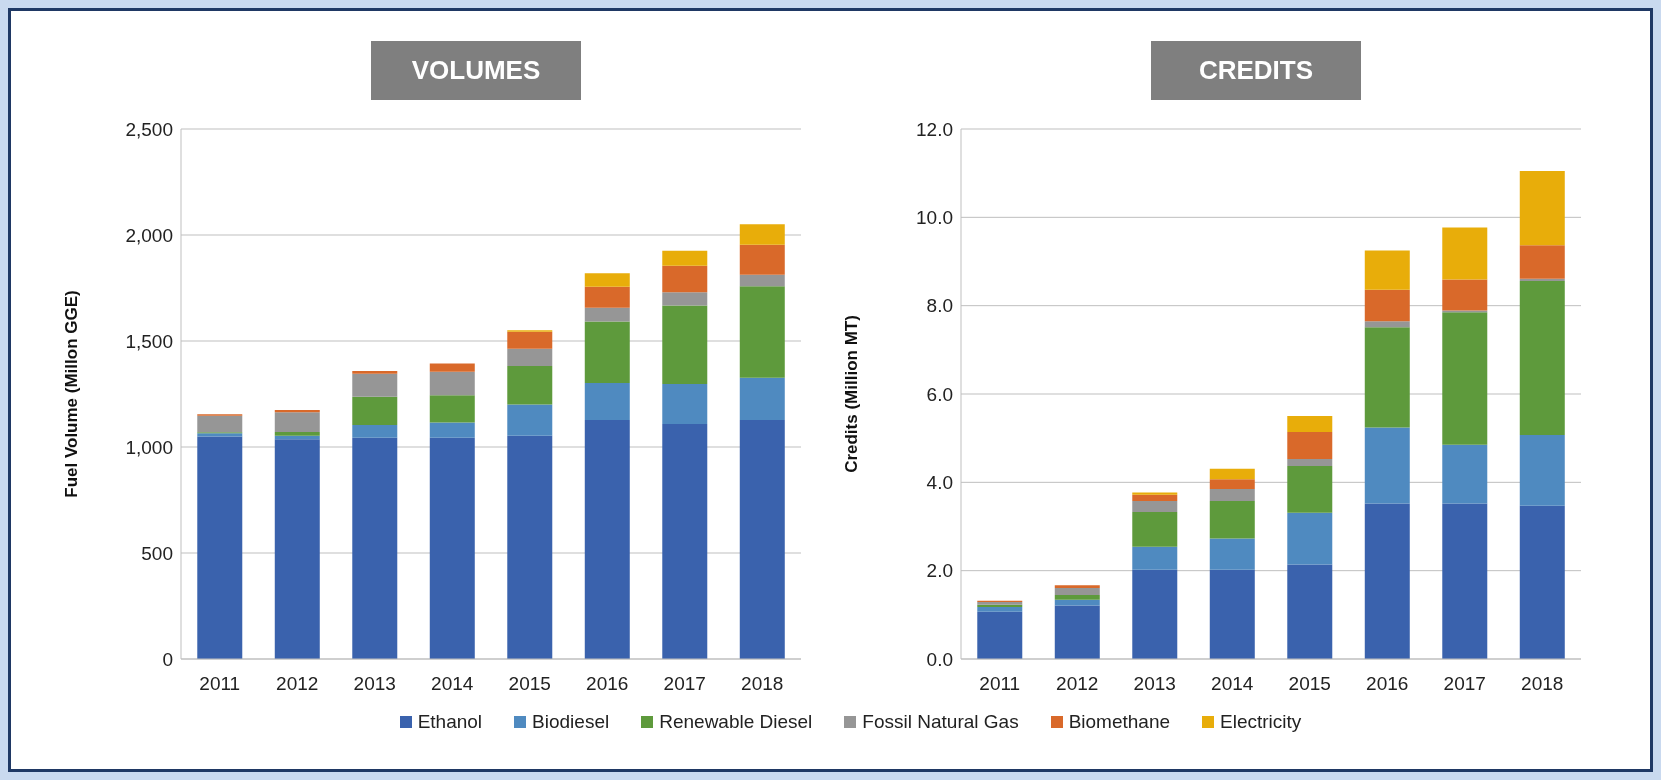 This screenshot has width=1661, height=780. I want to click on y-tick-label: 2,500, so click(149, 129).